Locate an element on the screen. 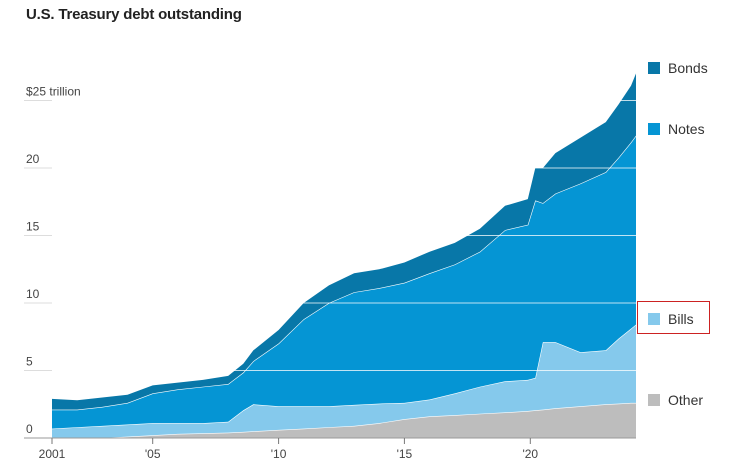  y-tick-label: 15 is located at coordinates (33, 227).